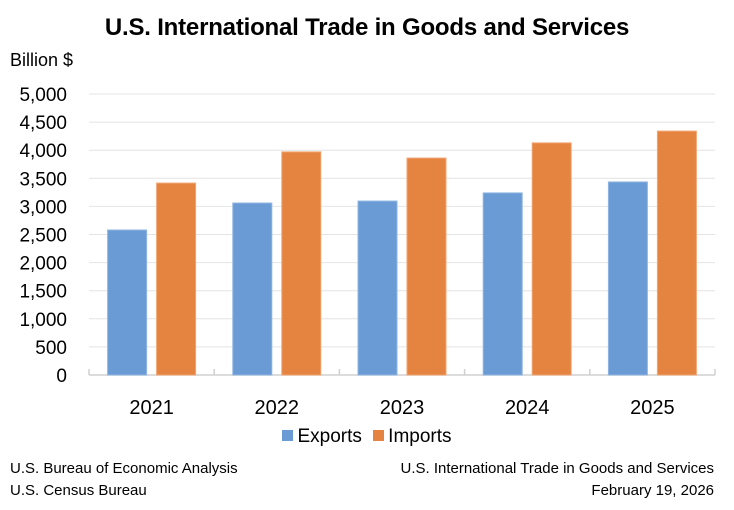 This screenshot has height=510, width=734. What do you see at coordinates (420, 436) in the screenshot?
I see `legend-label-imports: Imports` at bounding box center [420, 436].